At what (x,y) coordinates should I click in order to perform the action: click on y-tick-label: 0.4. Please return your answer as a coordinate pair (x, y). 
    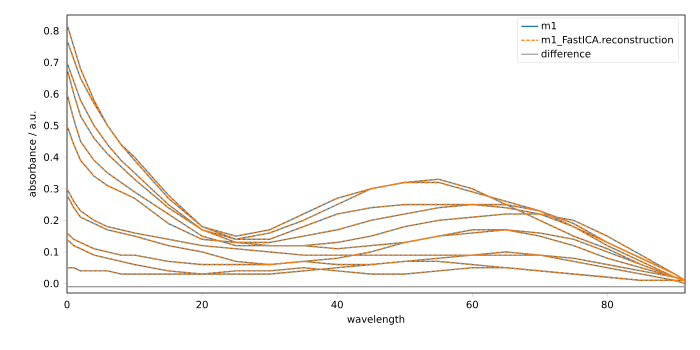
    Looking at the image, I should click on (51, 157).